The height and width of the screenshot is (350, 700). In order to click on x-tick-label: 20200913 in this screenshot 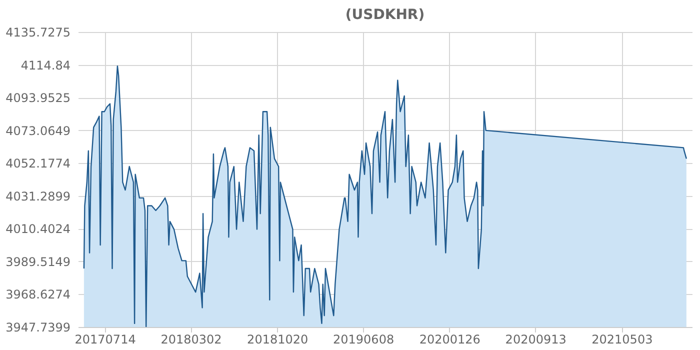, I will do `click(535, 339)`.